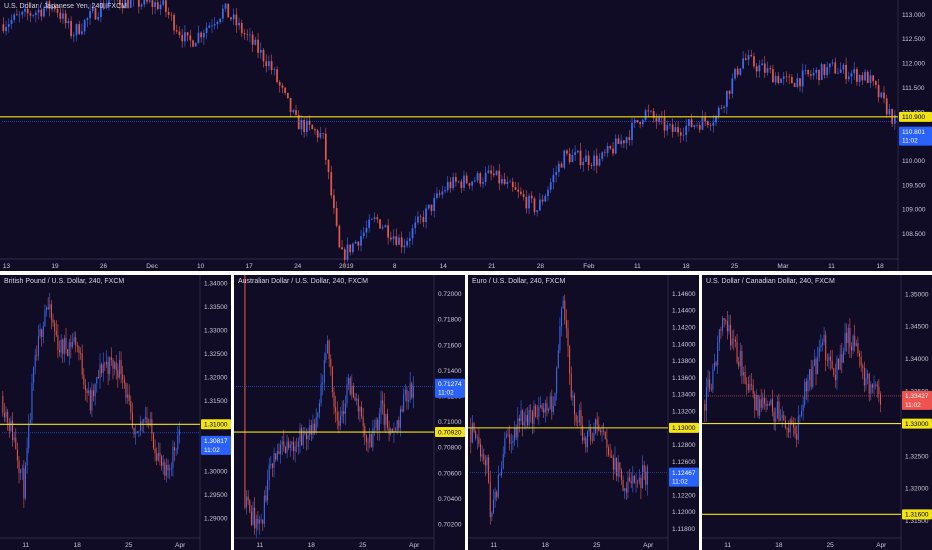 Image resolution: width=932 pixels, height=550 pixels. What do you see at coordinates (519, 281) in the screenshot?
I see `eurusd-chart-title: Euro / U.S. Dollar, 240, FXCM` at bounding box center [519, 281].